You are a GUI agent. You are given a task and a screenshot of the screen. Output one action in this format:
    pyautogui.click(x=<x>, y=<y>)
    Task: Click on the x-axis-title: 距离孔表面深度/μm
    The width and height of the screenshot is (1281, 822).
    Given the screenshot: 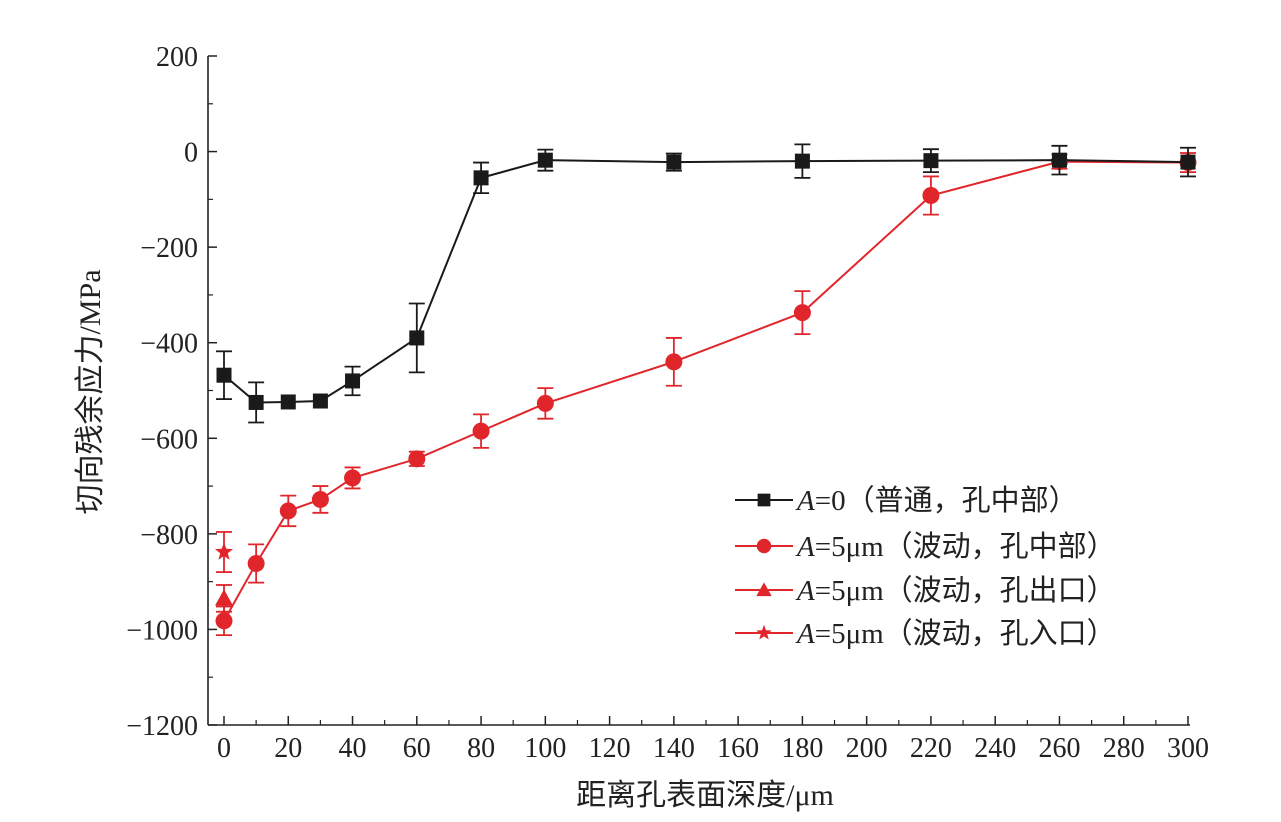 What is the action you would take?
    pyautogui.click(x=705, y=795)
    